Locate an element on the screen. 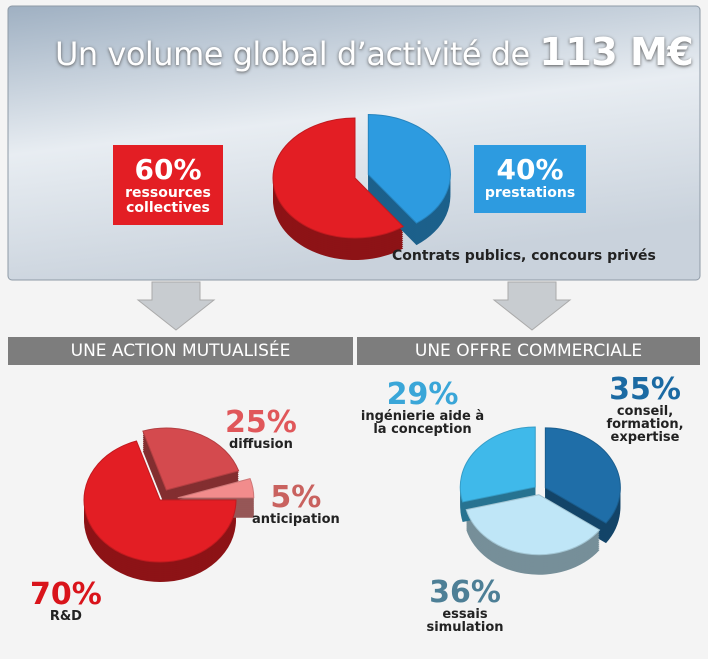 The image size is (708, 659). slice-label: 70% R&D is located at coordinates (66, 600).